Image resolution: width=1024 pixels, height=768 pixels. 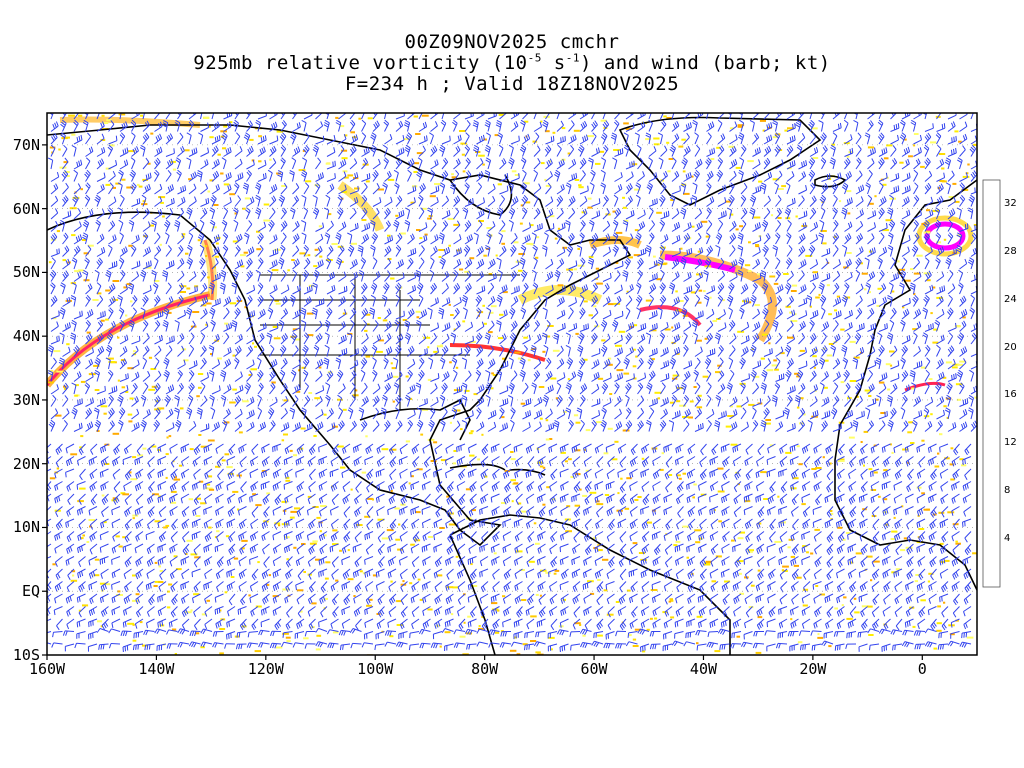 I want to click on vorticity-band, so click(x=670, y=316).